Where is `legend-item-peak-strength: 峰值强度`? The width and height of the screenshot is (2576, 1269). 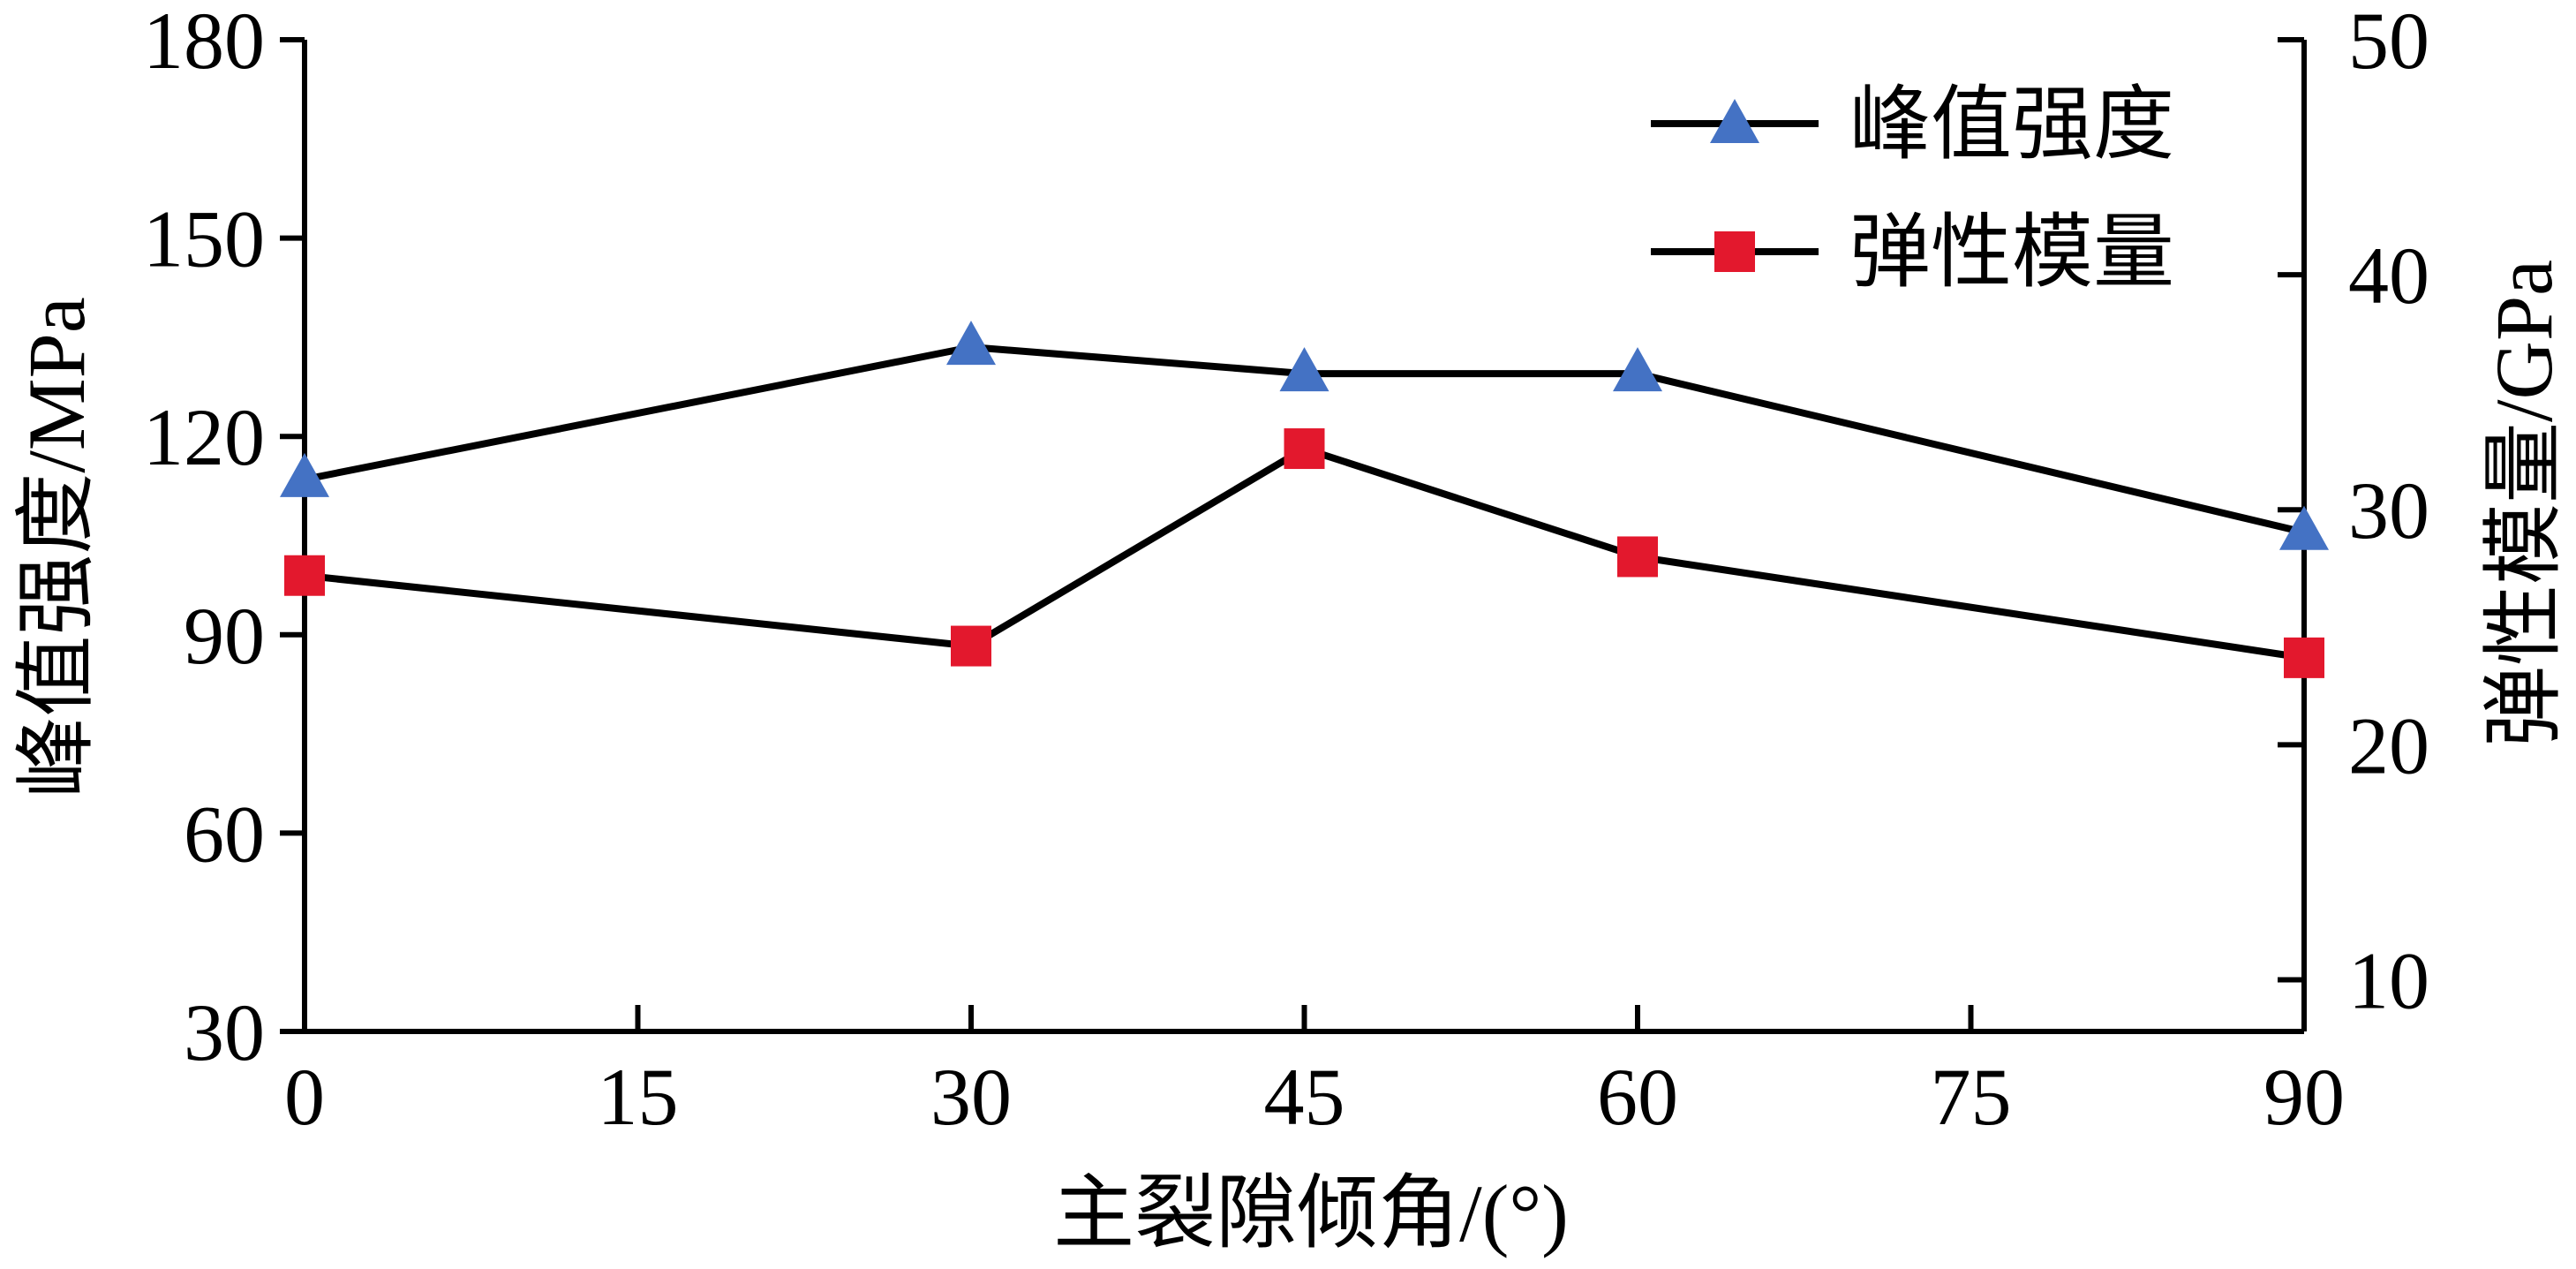 legend-item-peak-strength: 峰值强度 is located at coordinates (1913, 124).